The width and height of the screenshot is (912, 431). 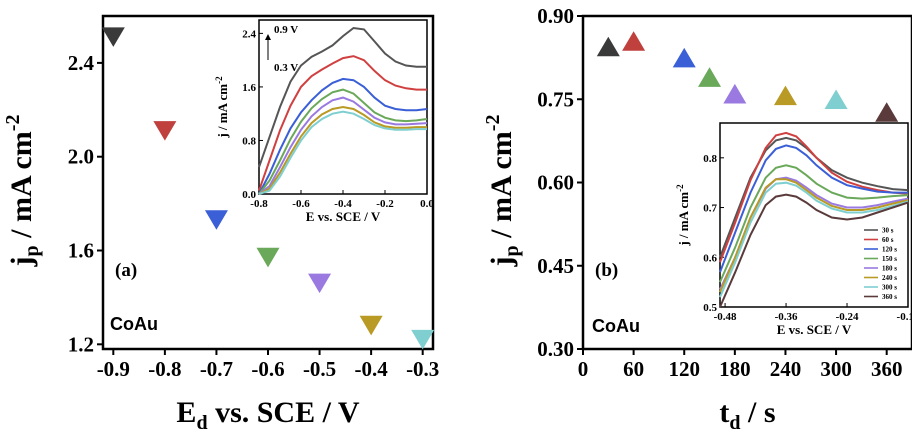 What do you see at coordinates (889, 269) in the screenshot?
I see `legend-label: 180 s` at bounding box center [889, 269].